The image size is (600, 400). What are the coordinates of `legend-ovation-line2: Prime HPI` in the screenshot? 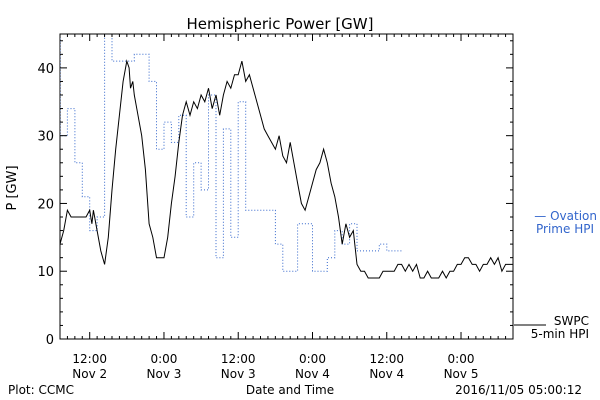 It's located at (565, 229).